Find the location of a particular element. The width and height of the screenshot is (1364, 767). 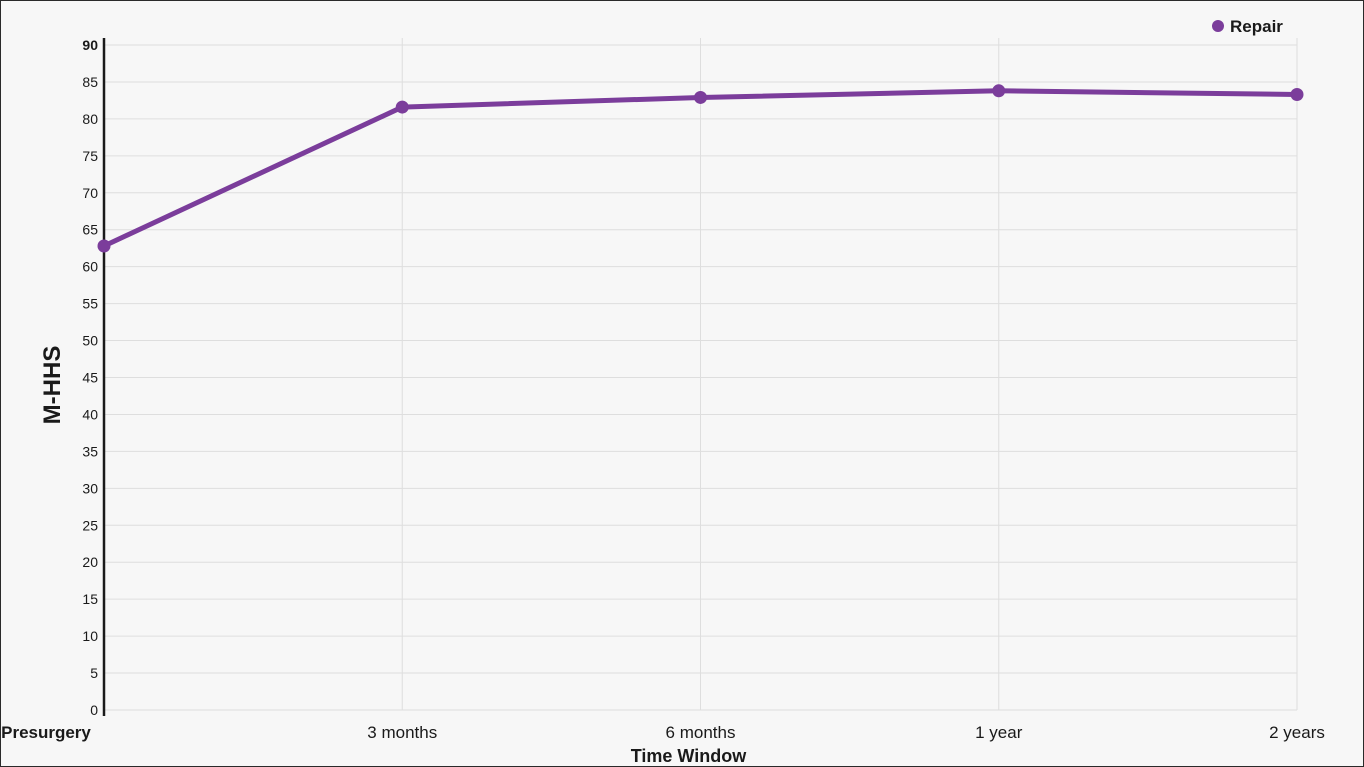

y-tick-label: 45 is located at coordinates (90, 378).